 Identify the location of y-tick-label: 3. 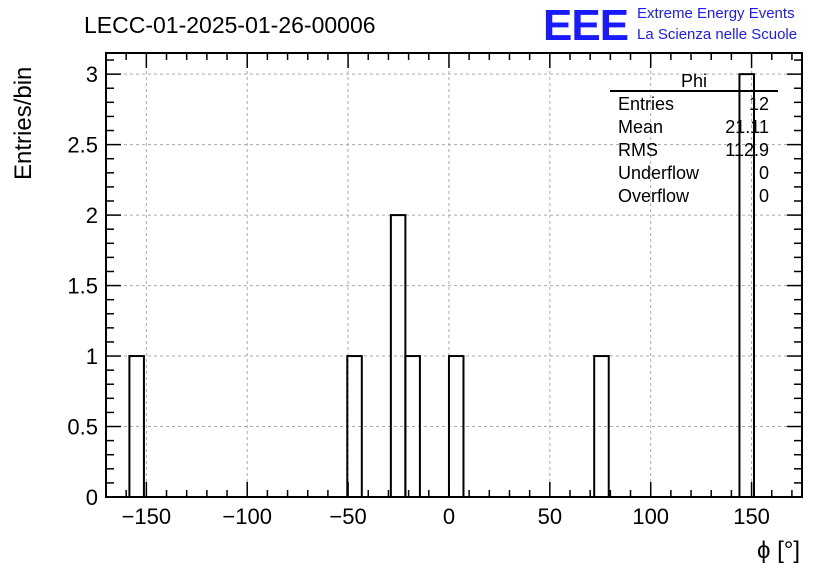
(92, 74).